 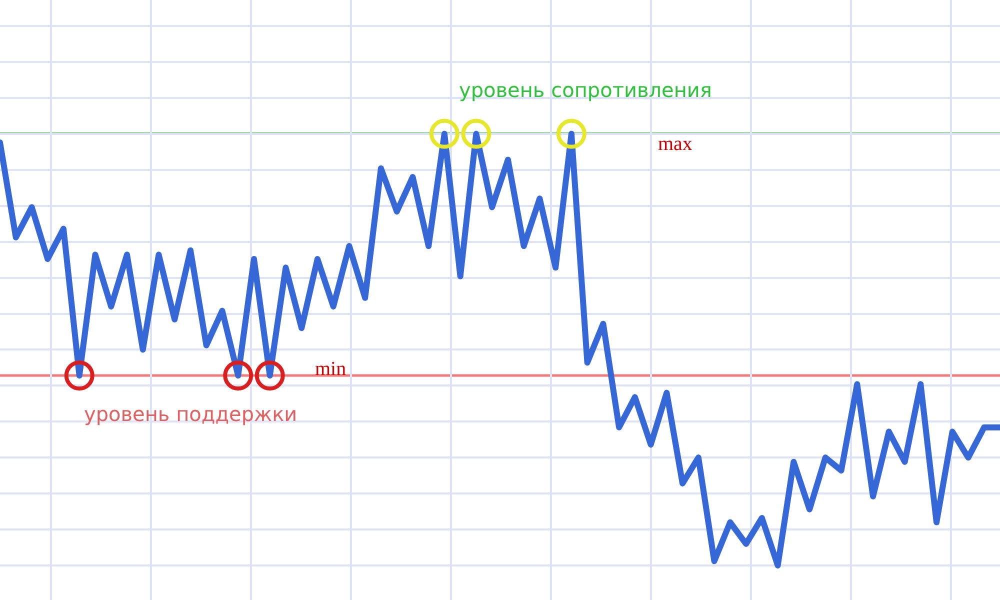 I want to click on annotation: min, so click(x=330, y=369).